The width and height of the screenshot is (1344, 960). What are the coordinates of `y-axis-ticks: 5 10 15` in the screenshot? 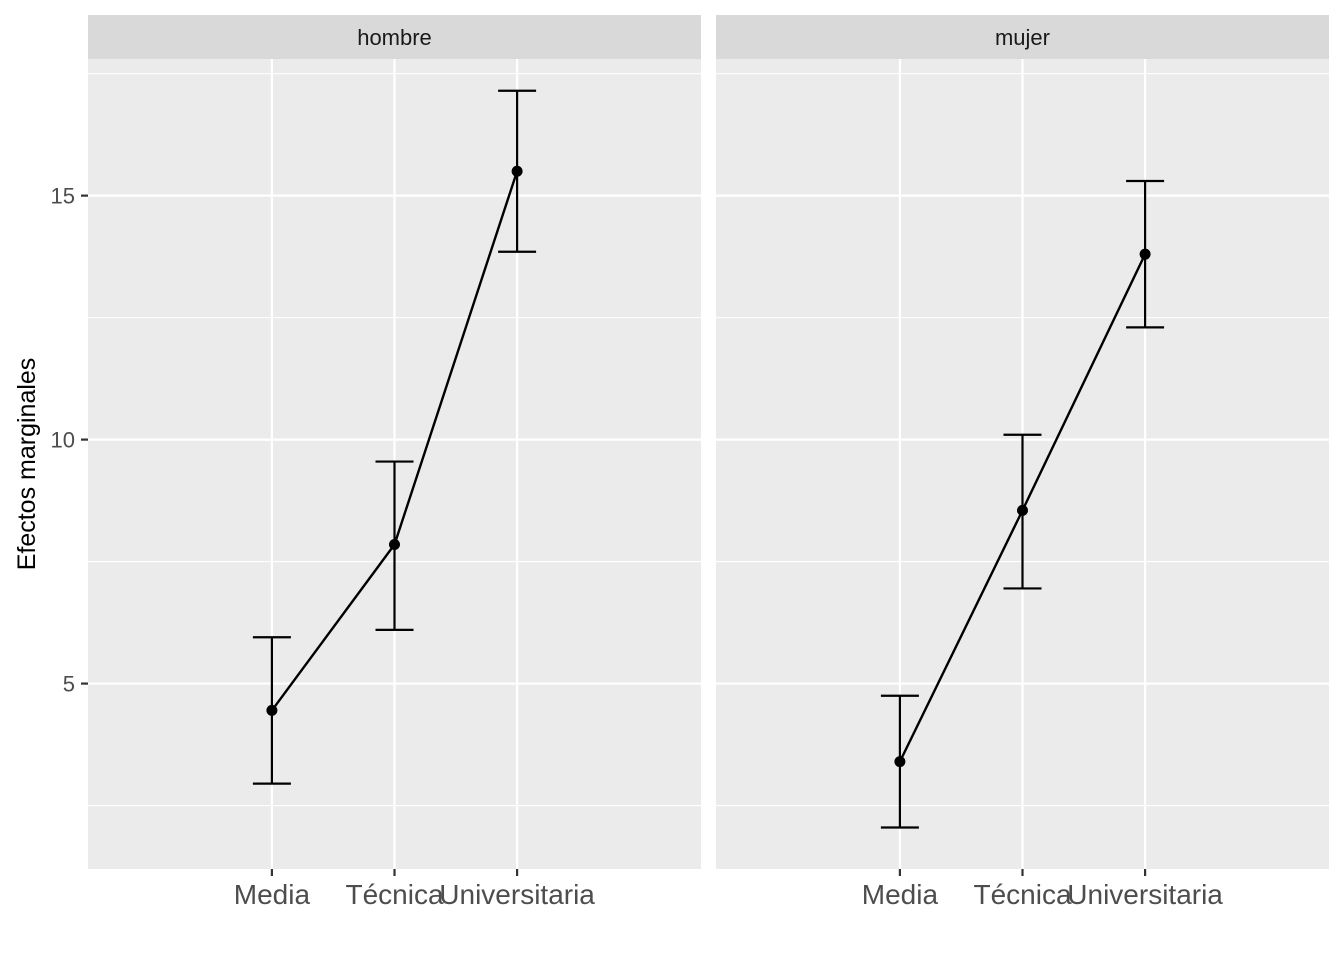 It's located at (69, 440).